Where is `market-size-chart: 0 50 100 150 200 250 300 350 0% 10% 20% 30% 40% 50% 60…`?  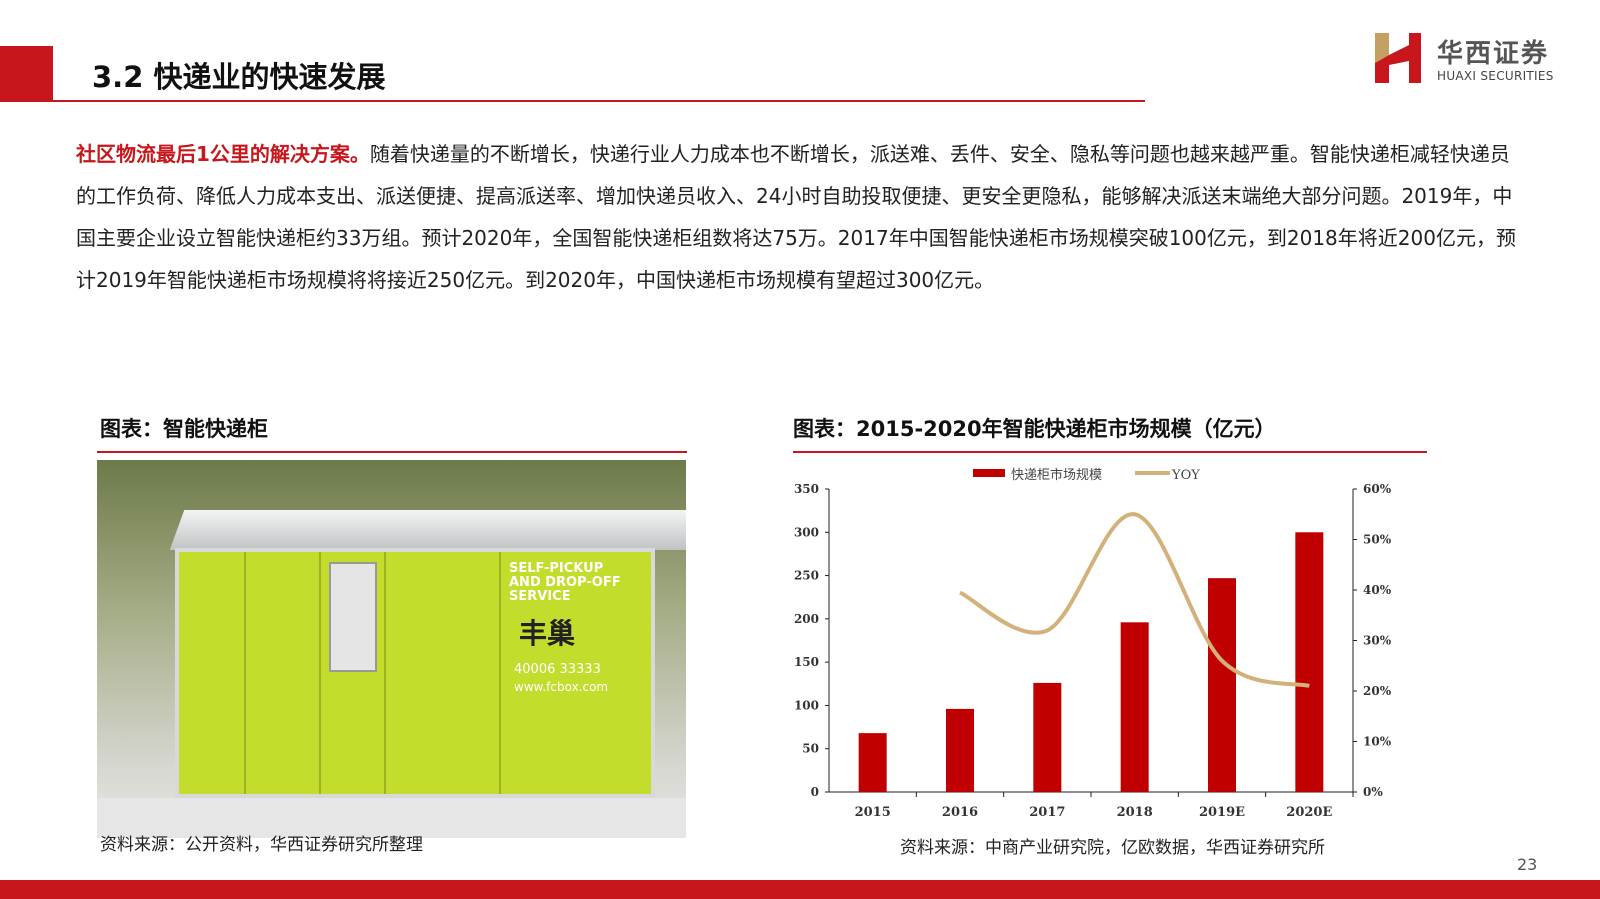
market-size-chart: 0 50 100 150 200 250 300 350 0% 10% 20% 30% 40% 50% 60… is located at coordinates (1093, 643).